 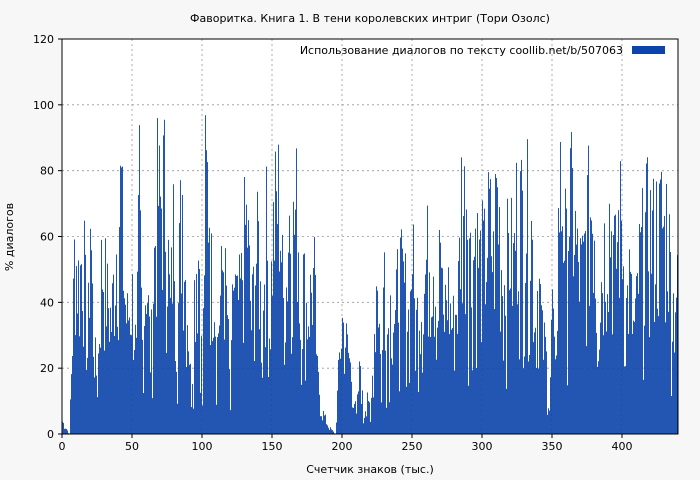 I want to click on x-tick-label: 150, so click(x=272, y=446).